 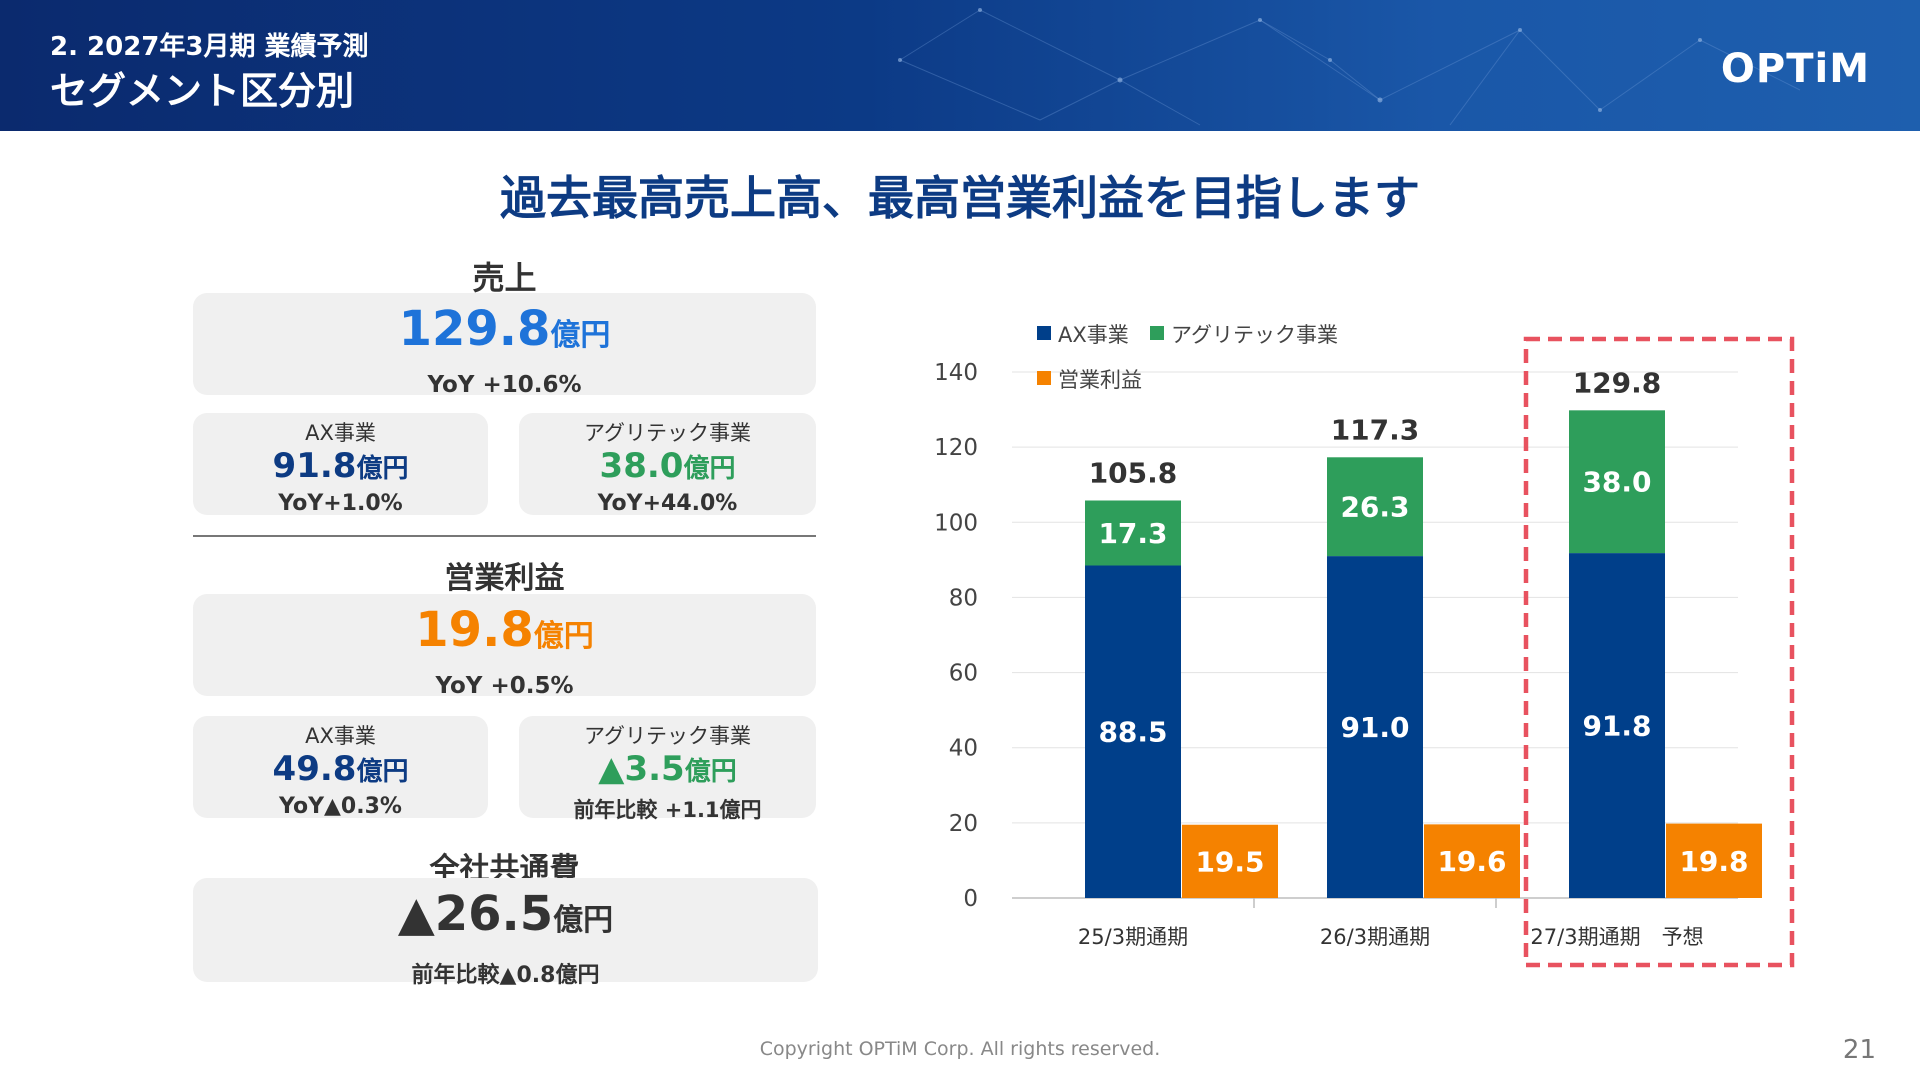 What do you see at coordinates (709, 469) in the screenshot?
I see `sales-agri-unit: 億円` at bounding box center [709, 469].